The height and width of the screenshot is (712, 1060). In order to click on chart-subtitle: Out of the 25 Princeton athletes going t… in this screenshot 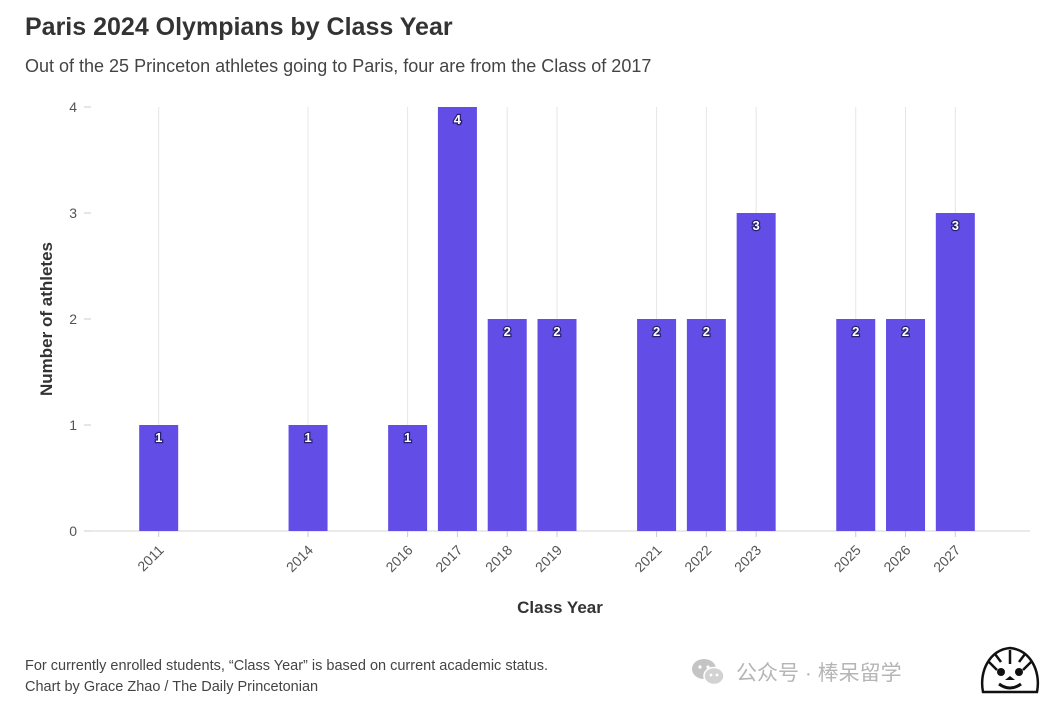, I will do `click(338, 66)`.